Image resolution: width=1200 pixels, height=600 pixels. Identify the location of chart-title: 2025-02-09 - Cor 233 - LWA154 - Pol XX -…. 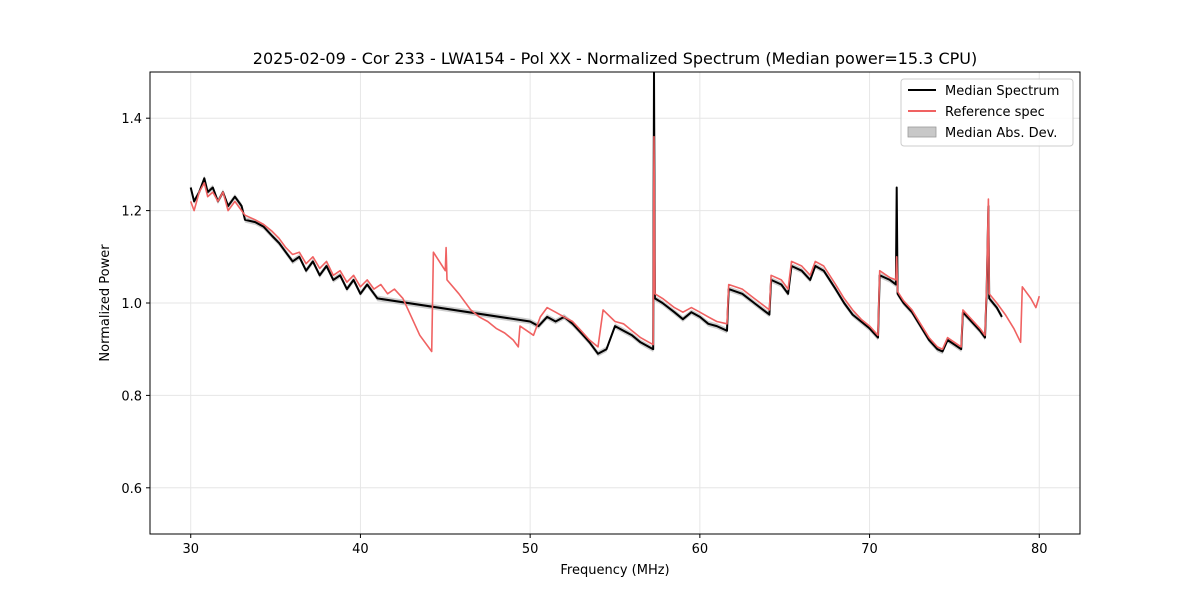
(615, 58).